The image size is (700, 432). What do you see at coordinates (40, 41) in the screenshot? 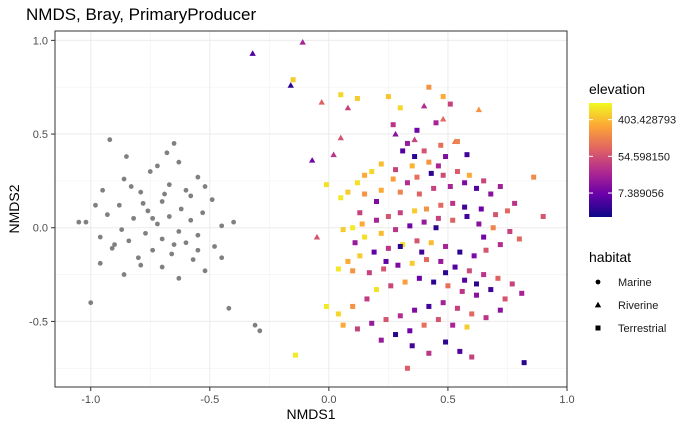
I see `y-tick-label: 1.0` at bounding box center [40, 41].